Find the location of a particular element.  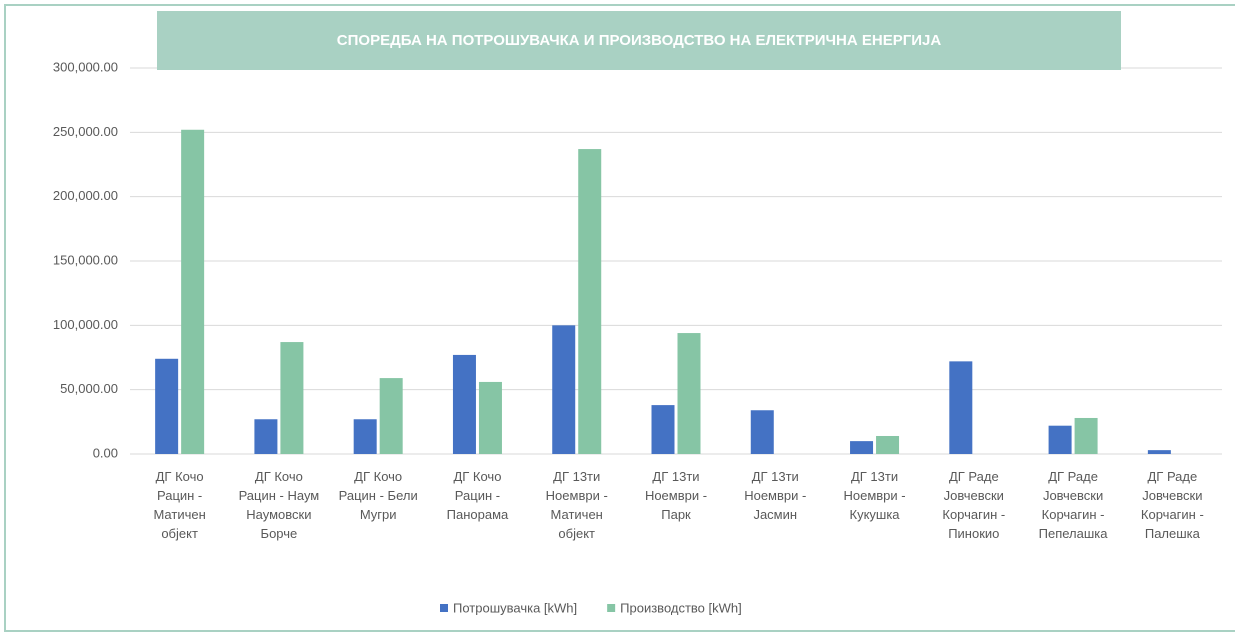

y-tick-label: 150,000.00 is located at coordinates (85, 259).